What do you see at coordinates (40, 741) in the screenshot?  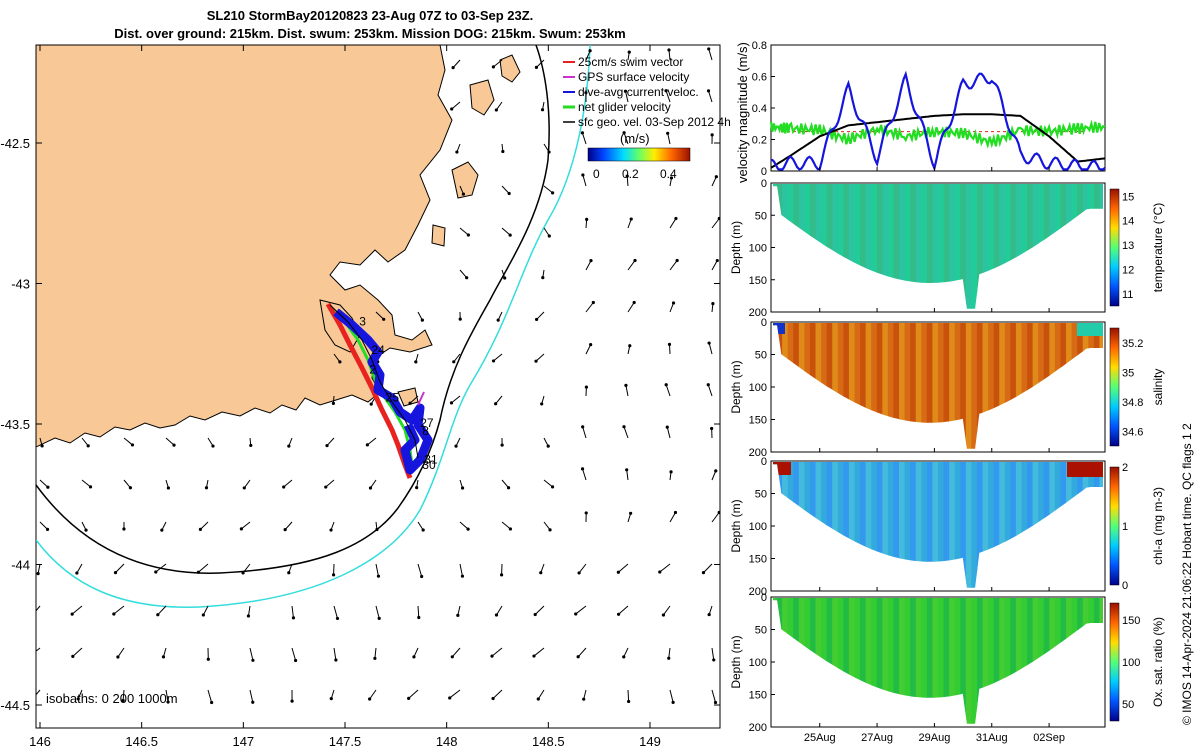 I see `map-xtick-label: 146` at bounding box center [40, 741].